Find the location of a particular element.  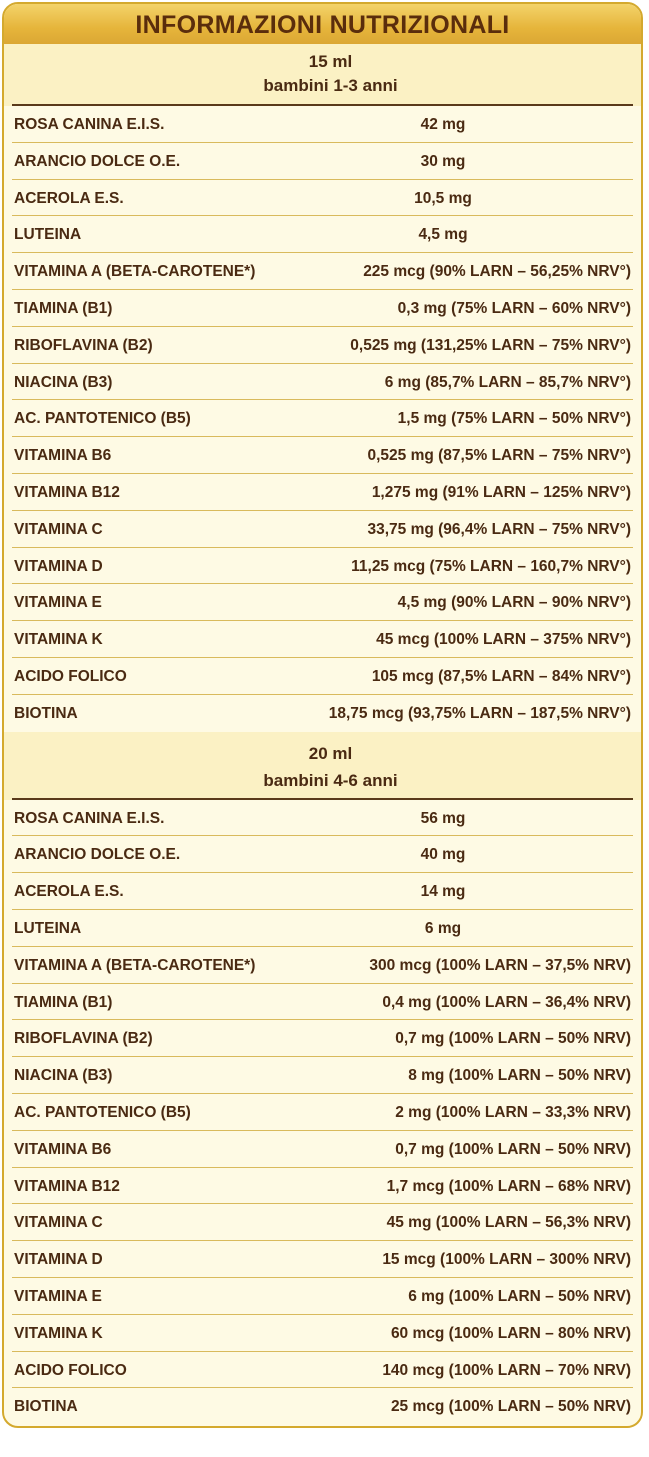

table-row: ACEROLA E.S. 14 mg is located at coordinates (322, 891).